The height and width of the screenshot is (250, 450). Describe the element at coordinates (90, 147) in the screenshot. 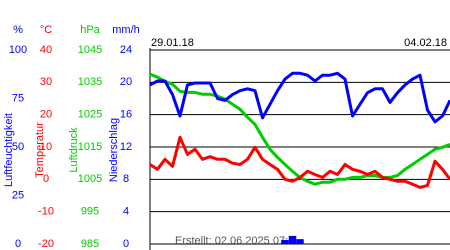

I see `y-tick-label: 1015` at that location.